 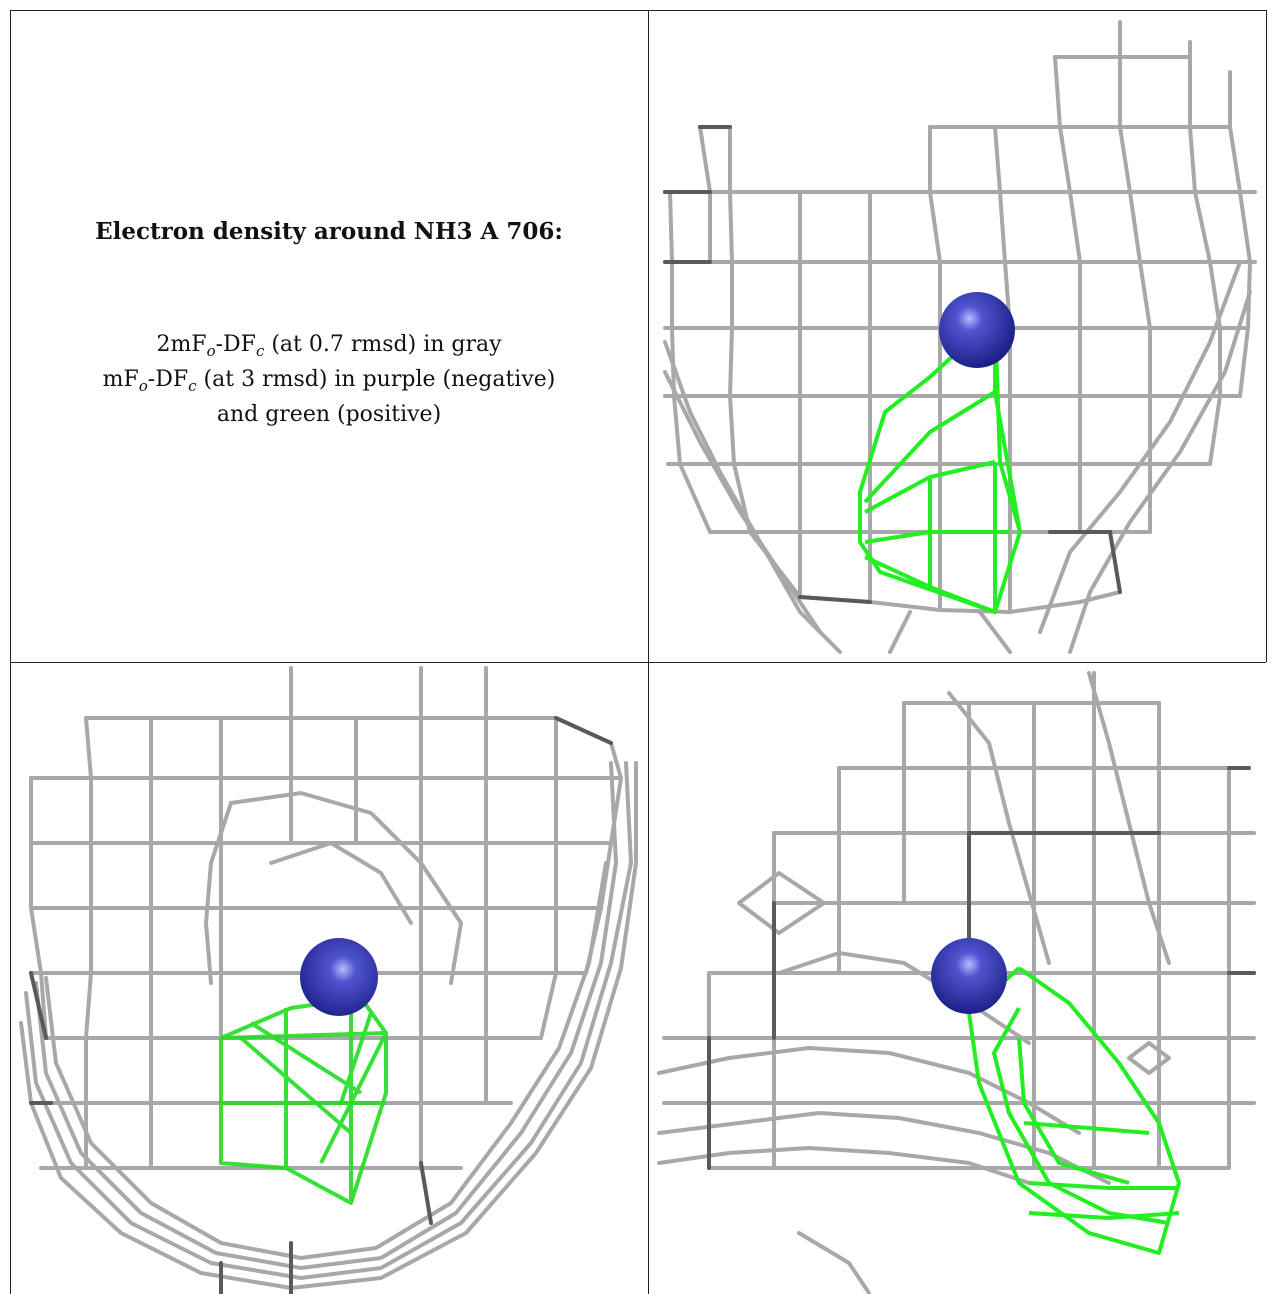 What do you see at coordinates (192, 386) in the screenshot?
I see `caption-line-2-sub-c: c` at bounding box center [192, 386].